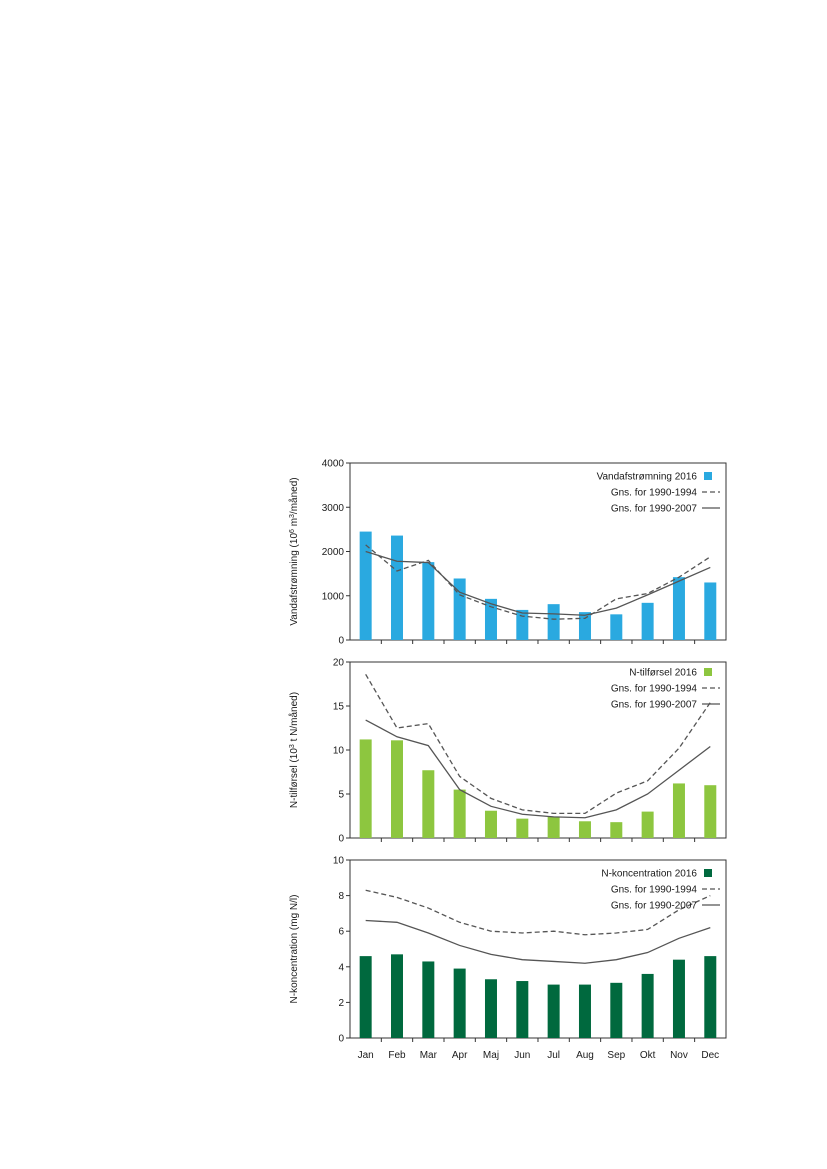 This screenshot has height=1169, width=827. What do you see at coordinates (522, 1055) in the screenshot?
I see `x-tick-label: Jun` at bounding box center [522, 1055].